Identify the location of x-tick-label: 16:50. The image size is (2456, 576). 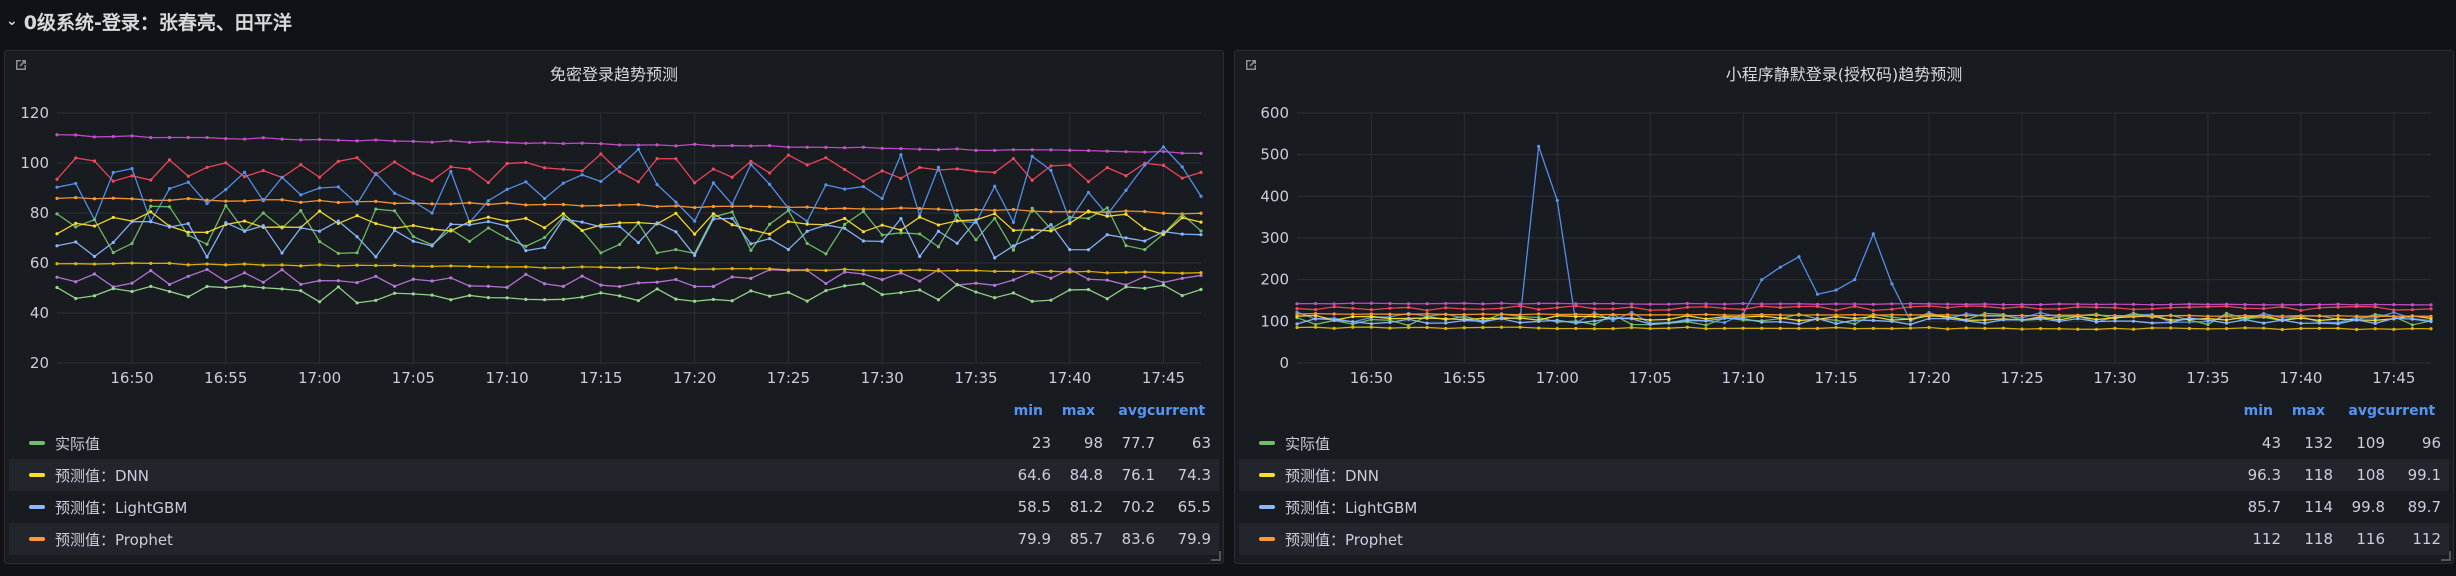
(1371, 378).